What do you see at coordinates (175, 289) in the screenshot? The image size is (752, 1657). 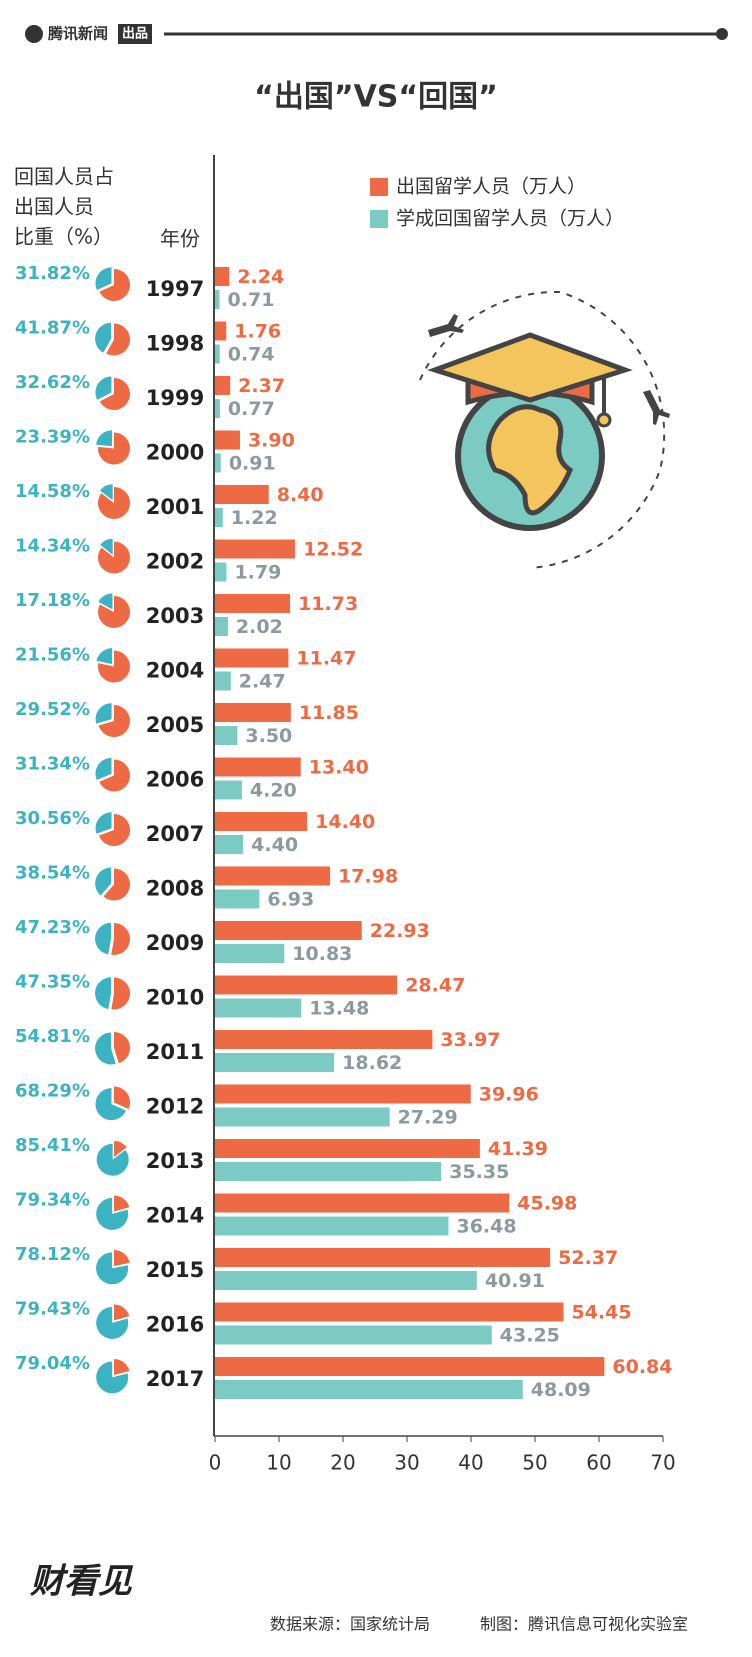 I see `year-label: 1997` at bounding box center [175, 289].